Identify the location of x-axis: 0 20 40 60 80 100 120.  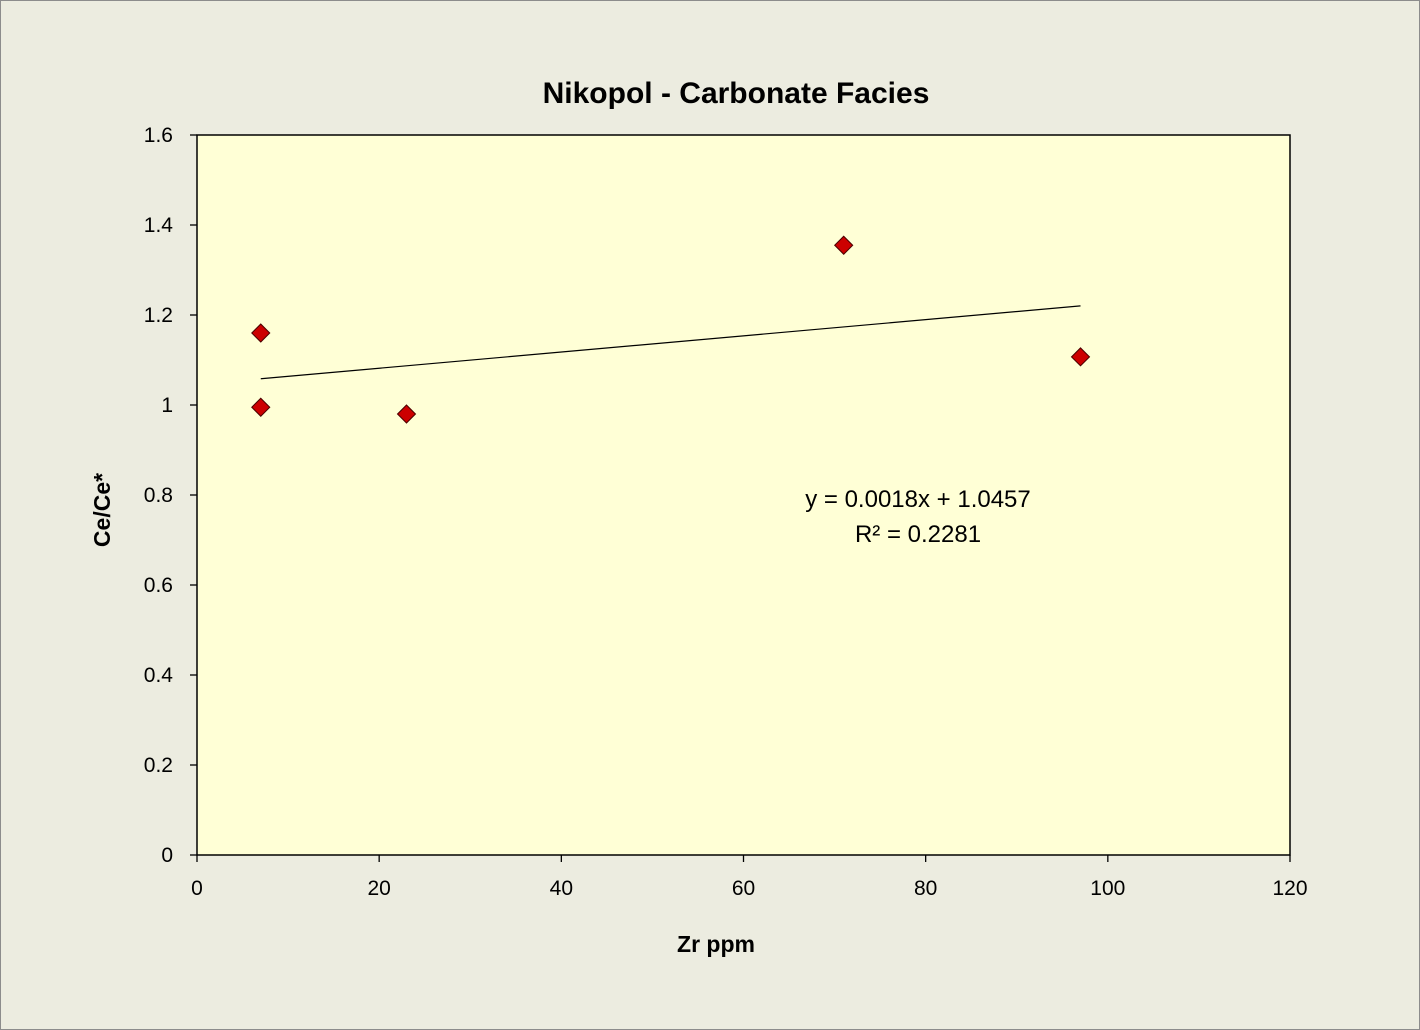
(749, 877).